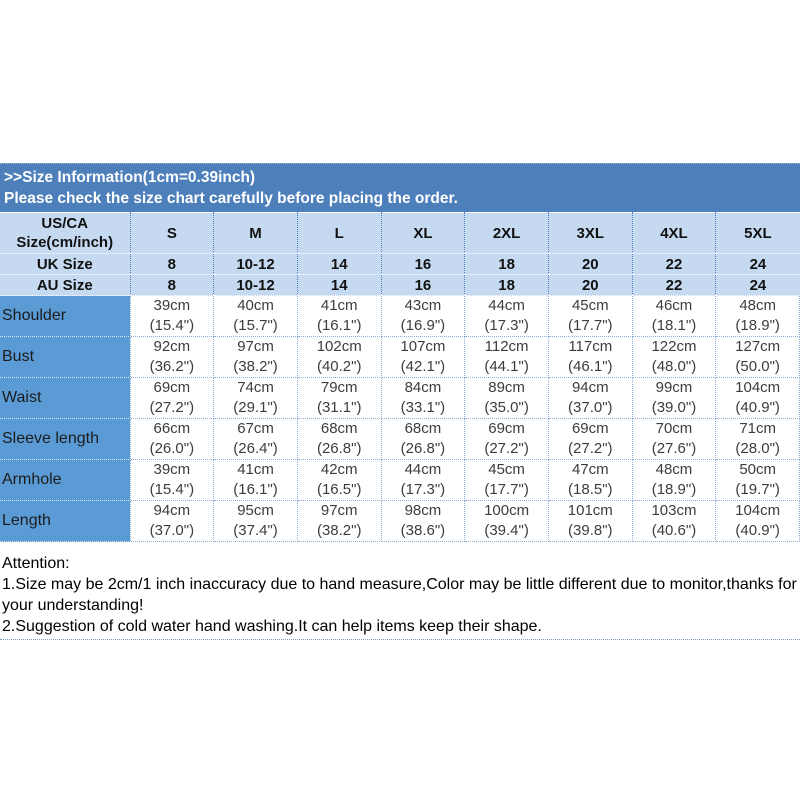 This screenshot has width=800, height=800. I want to click on measurement-cell: 40cm (15.7"), so click(255, 316).